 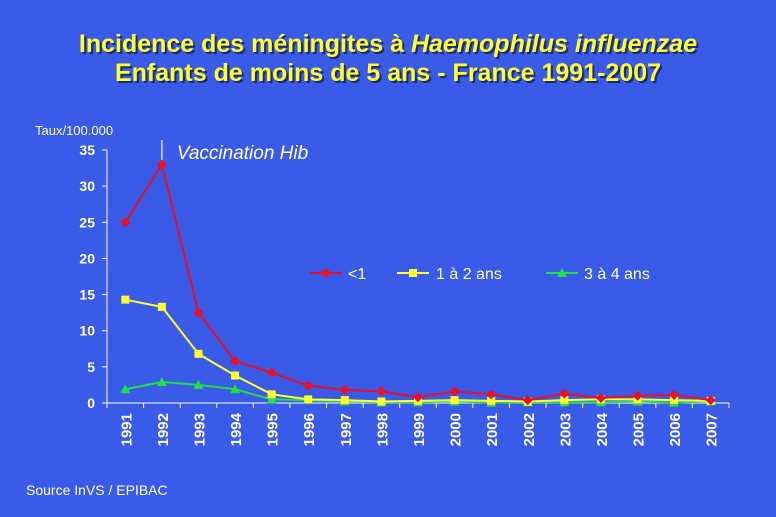 I want to click on y-tick-label: 20, so click(x=87, y=258).